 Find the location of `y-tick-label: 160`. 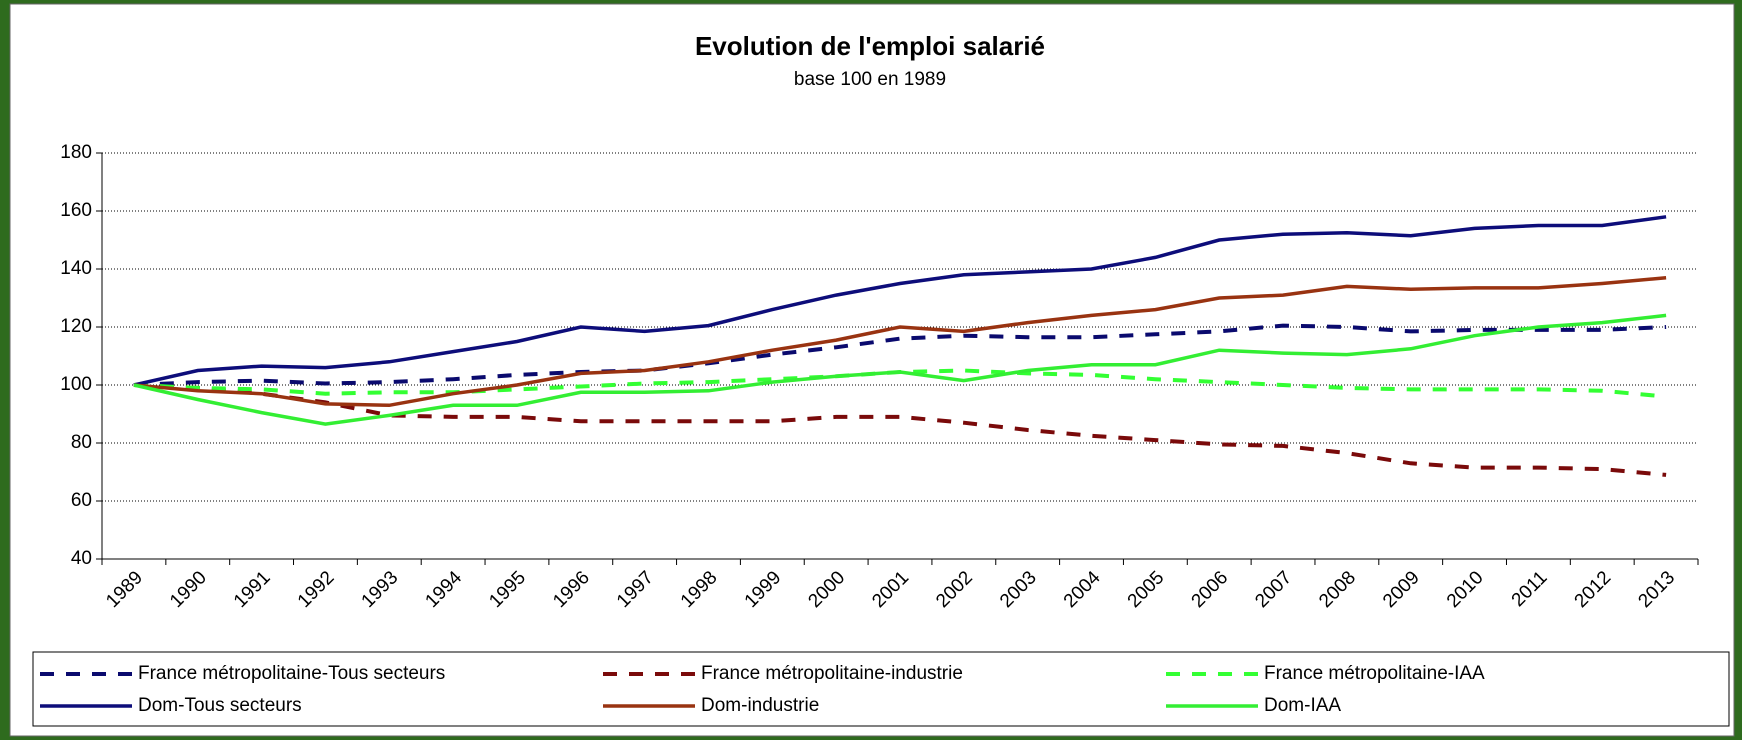

y-tick-label: 160 is located at coordinates (76, 210).